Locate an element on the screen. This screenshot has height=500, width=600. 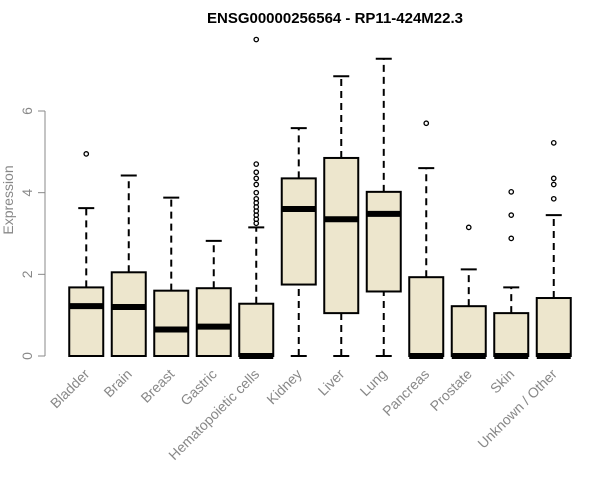
x-label-breast: Breast is located at coordinates (157, 386).